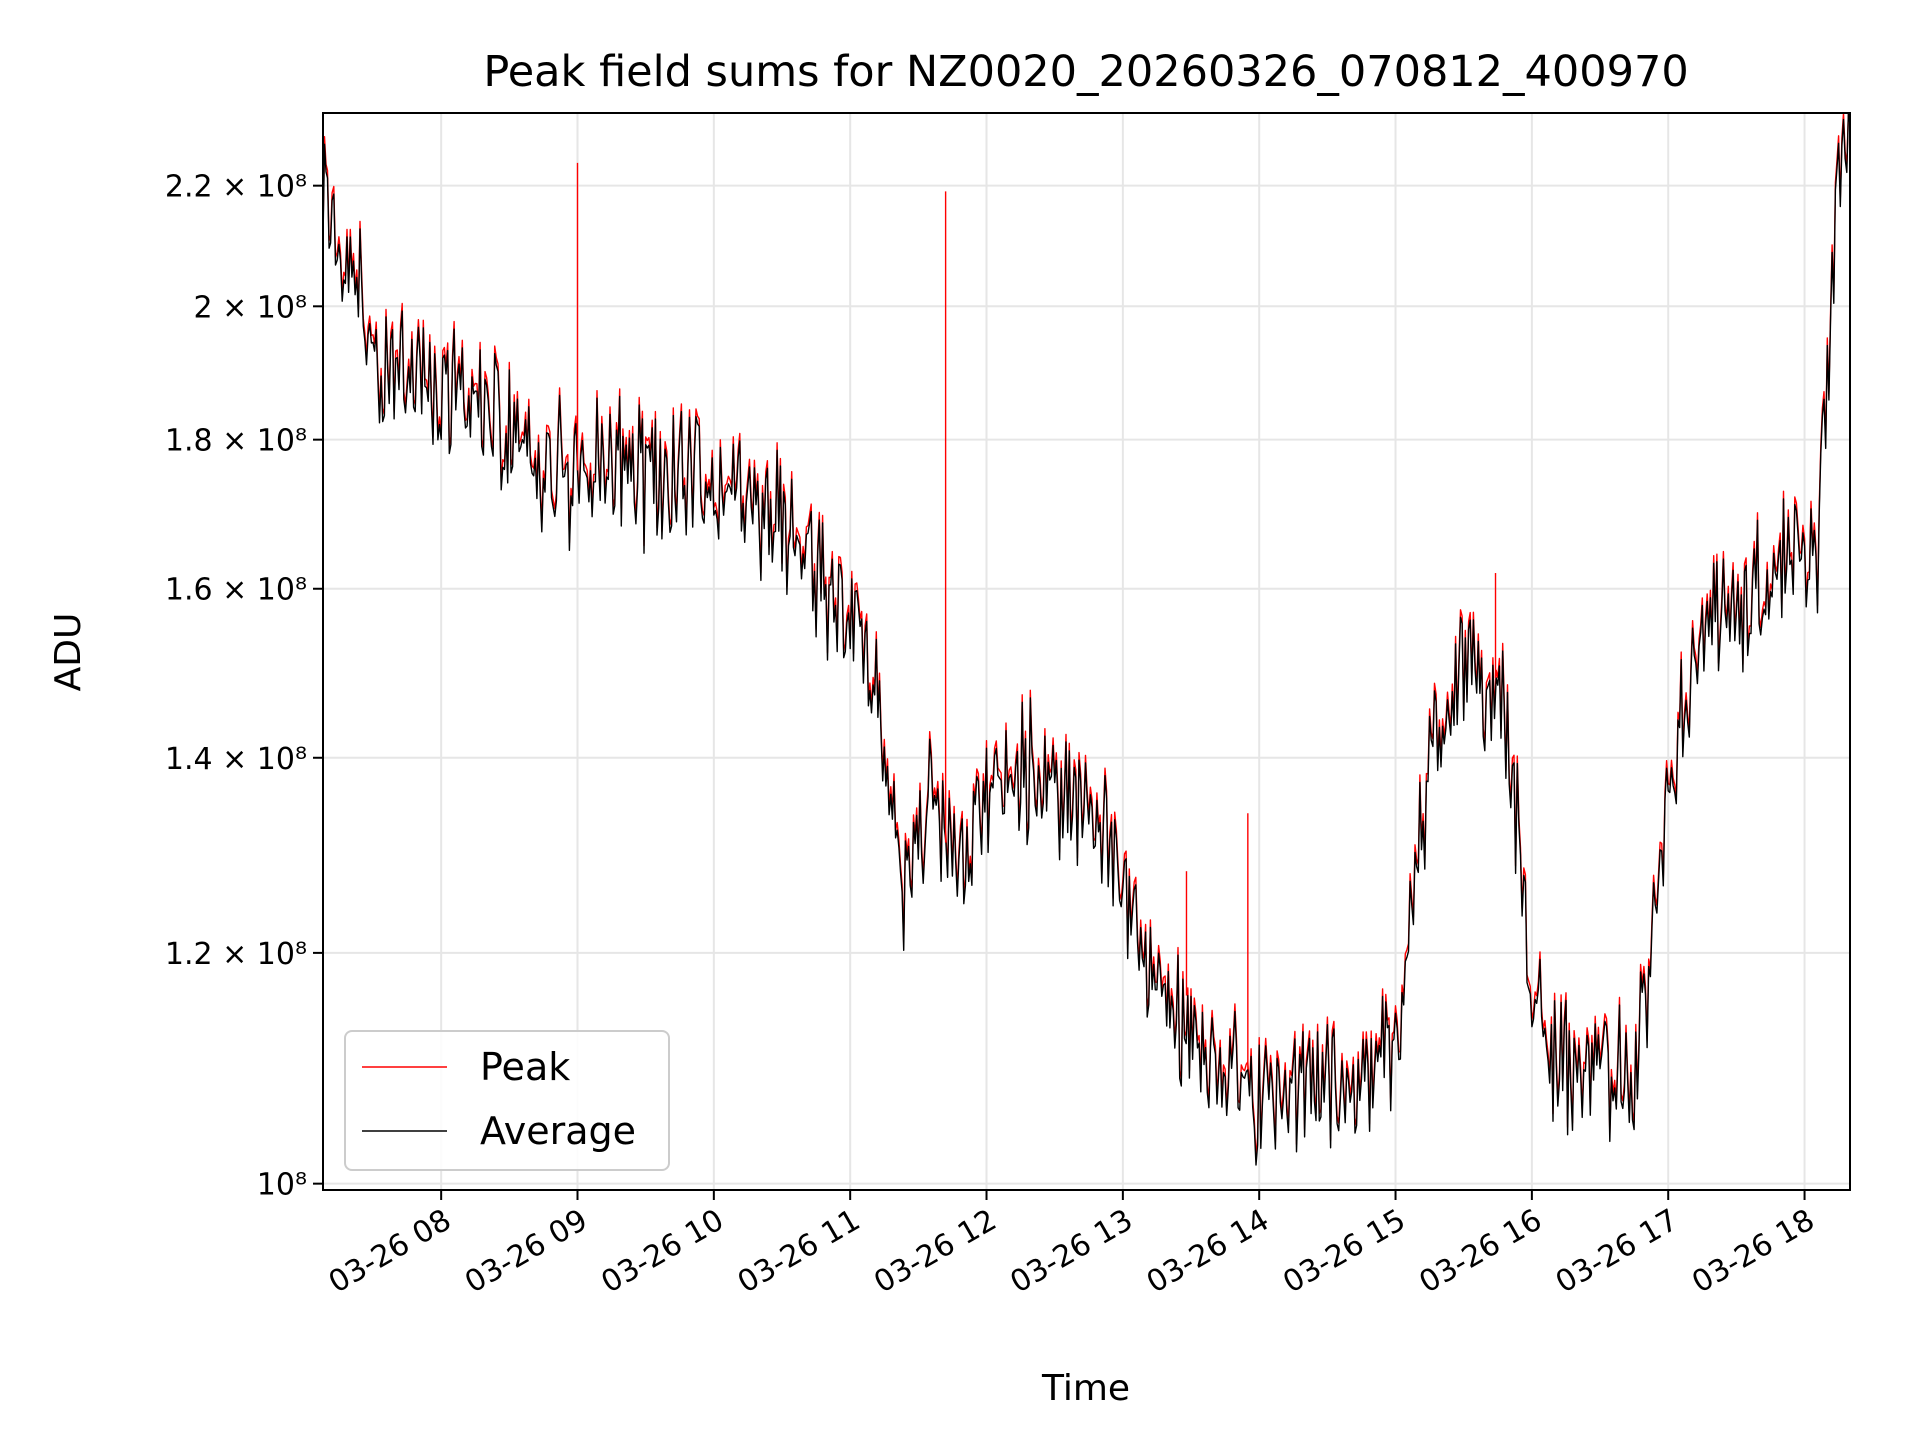  I want to click on x-axis-title: Time, so click(1085, 1388).